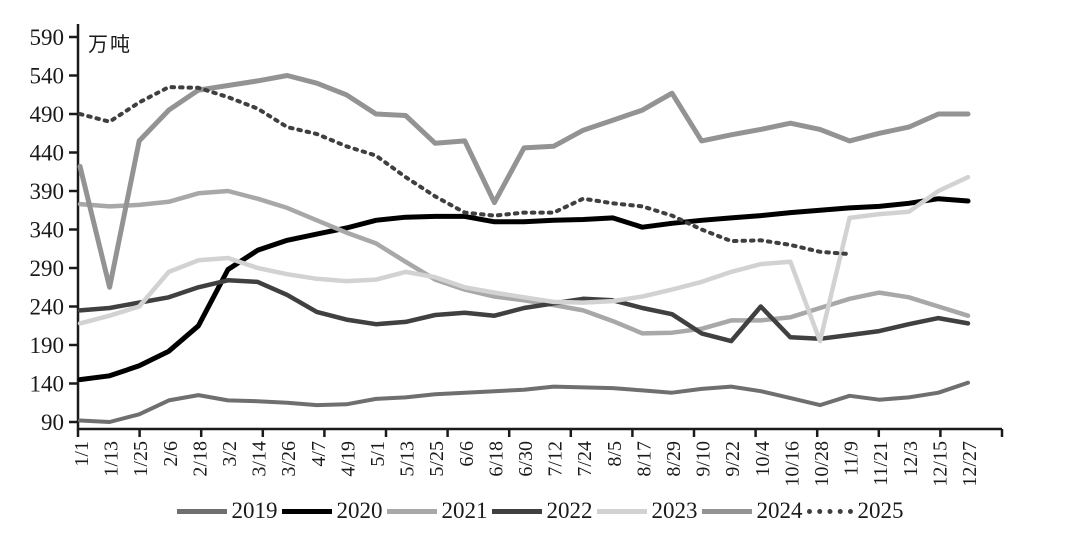 This screenshot has height=537, width=1080. I want to click on y-axis-tick-label: 90, so click(52, 422).